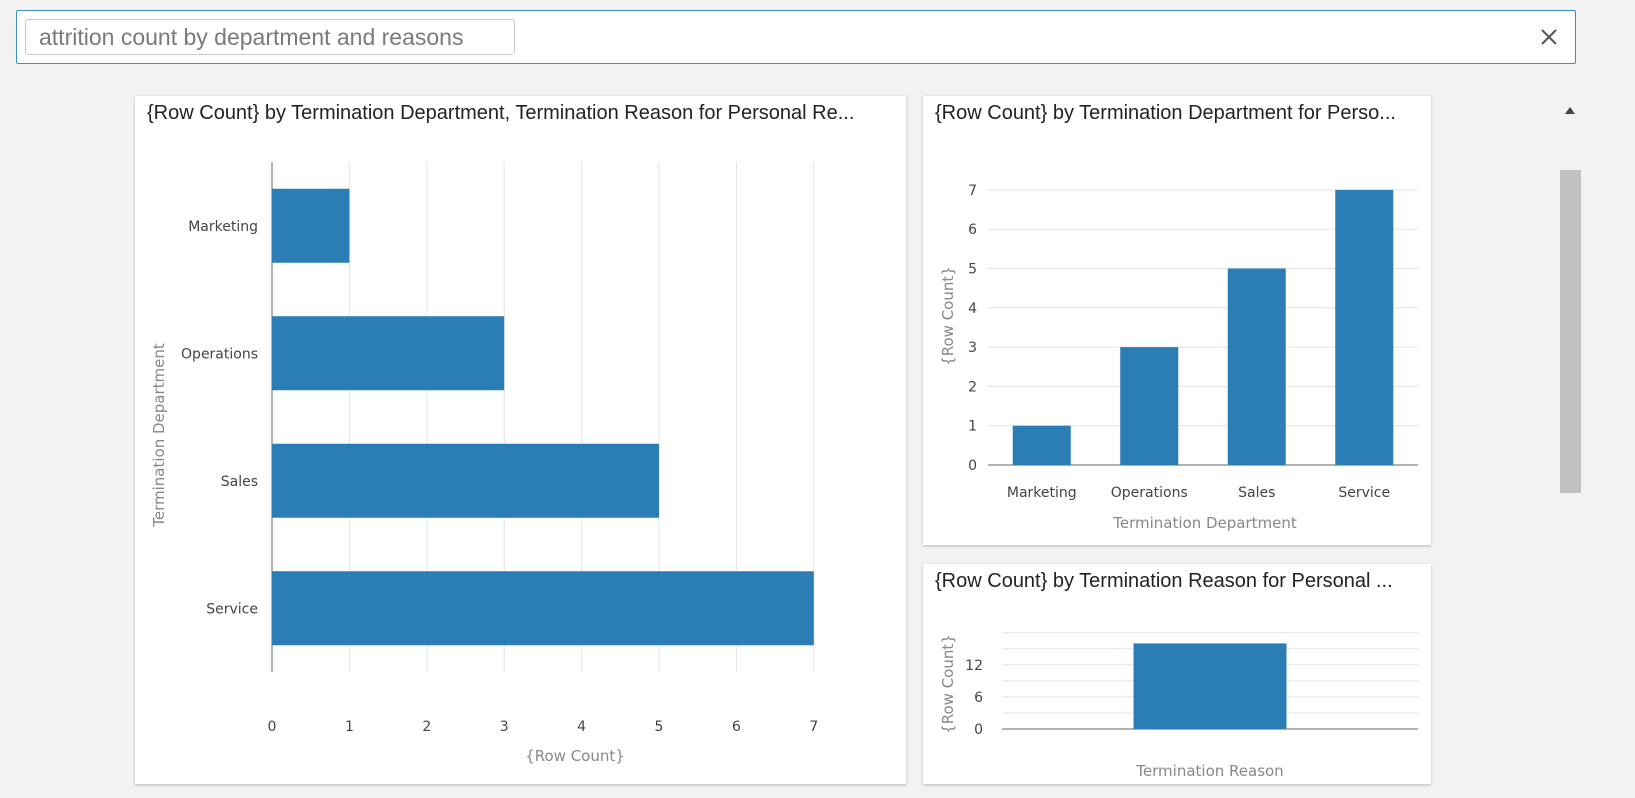 The width and height of the screenshot is (1635, 798). I want to click on y-tick-label: 4, so click(972, 309).